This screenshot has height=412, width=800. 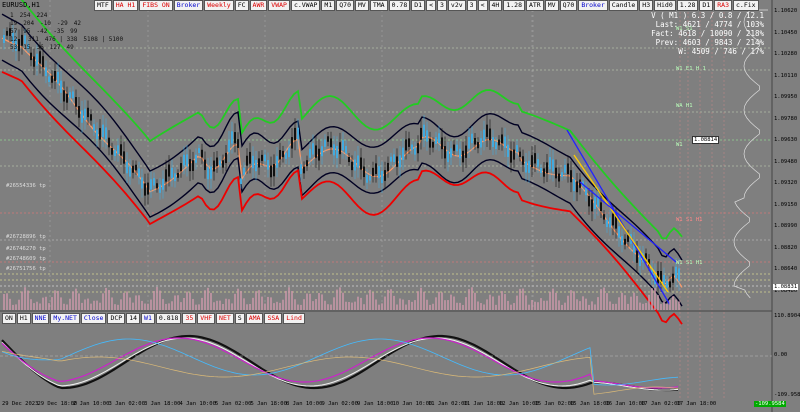 I want to click on toolbar-button: TMA, so click(x=378, y=5).